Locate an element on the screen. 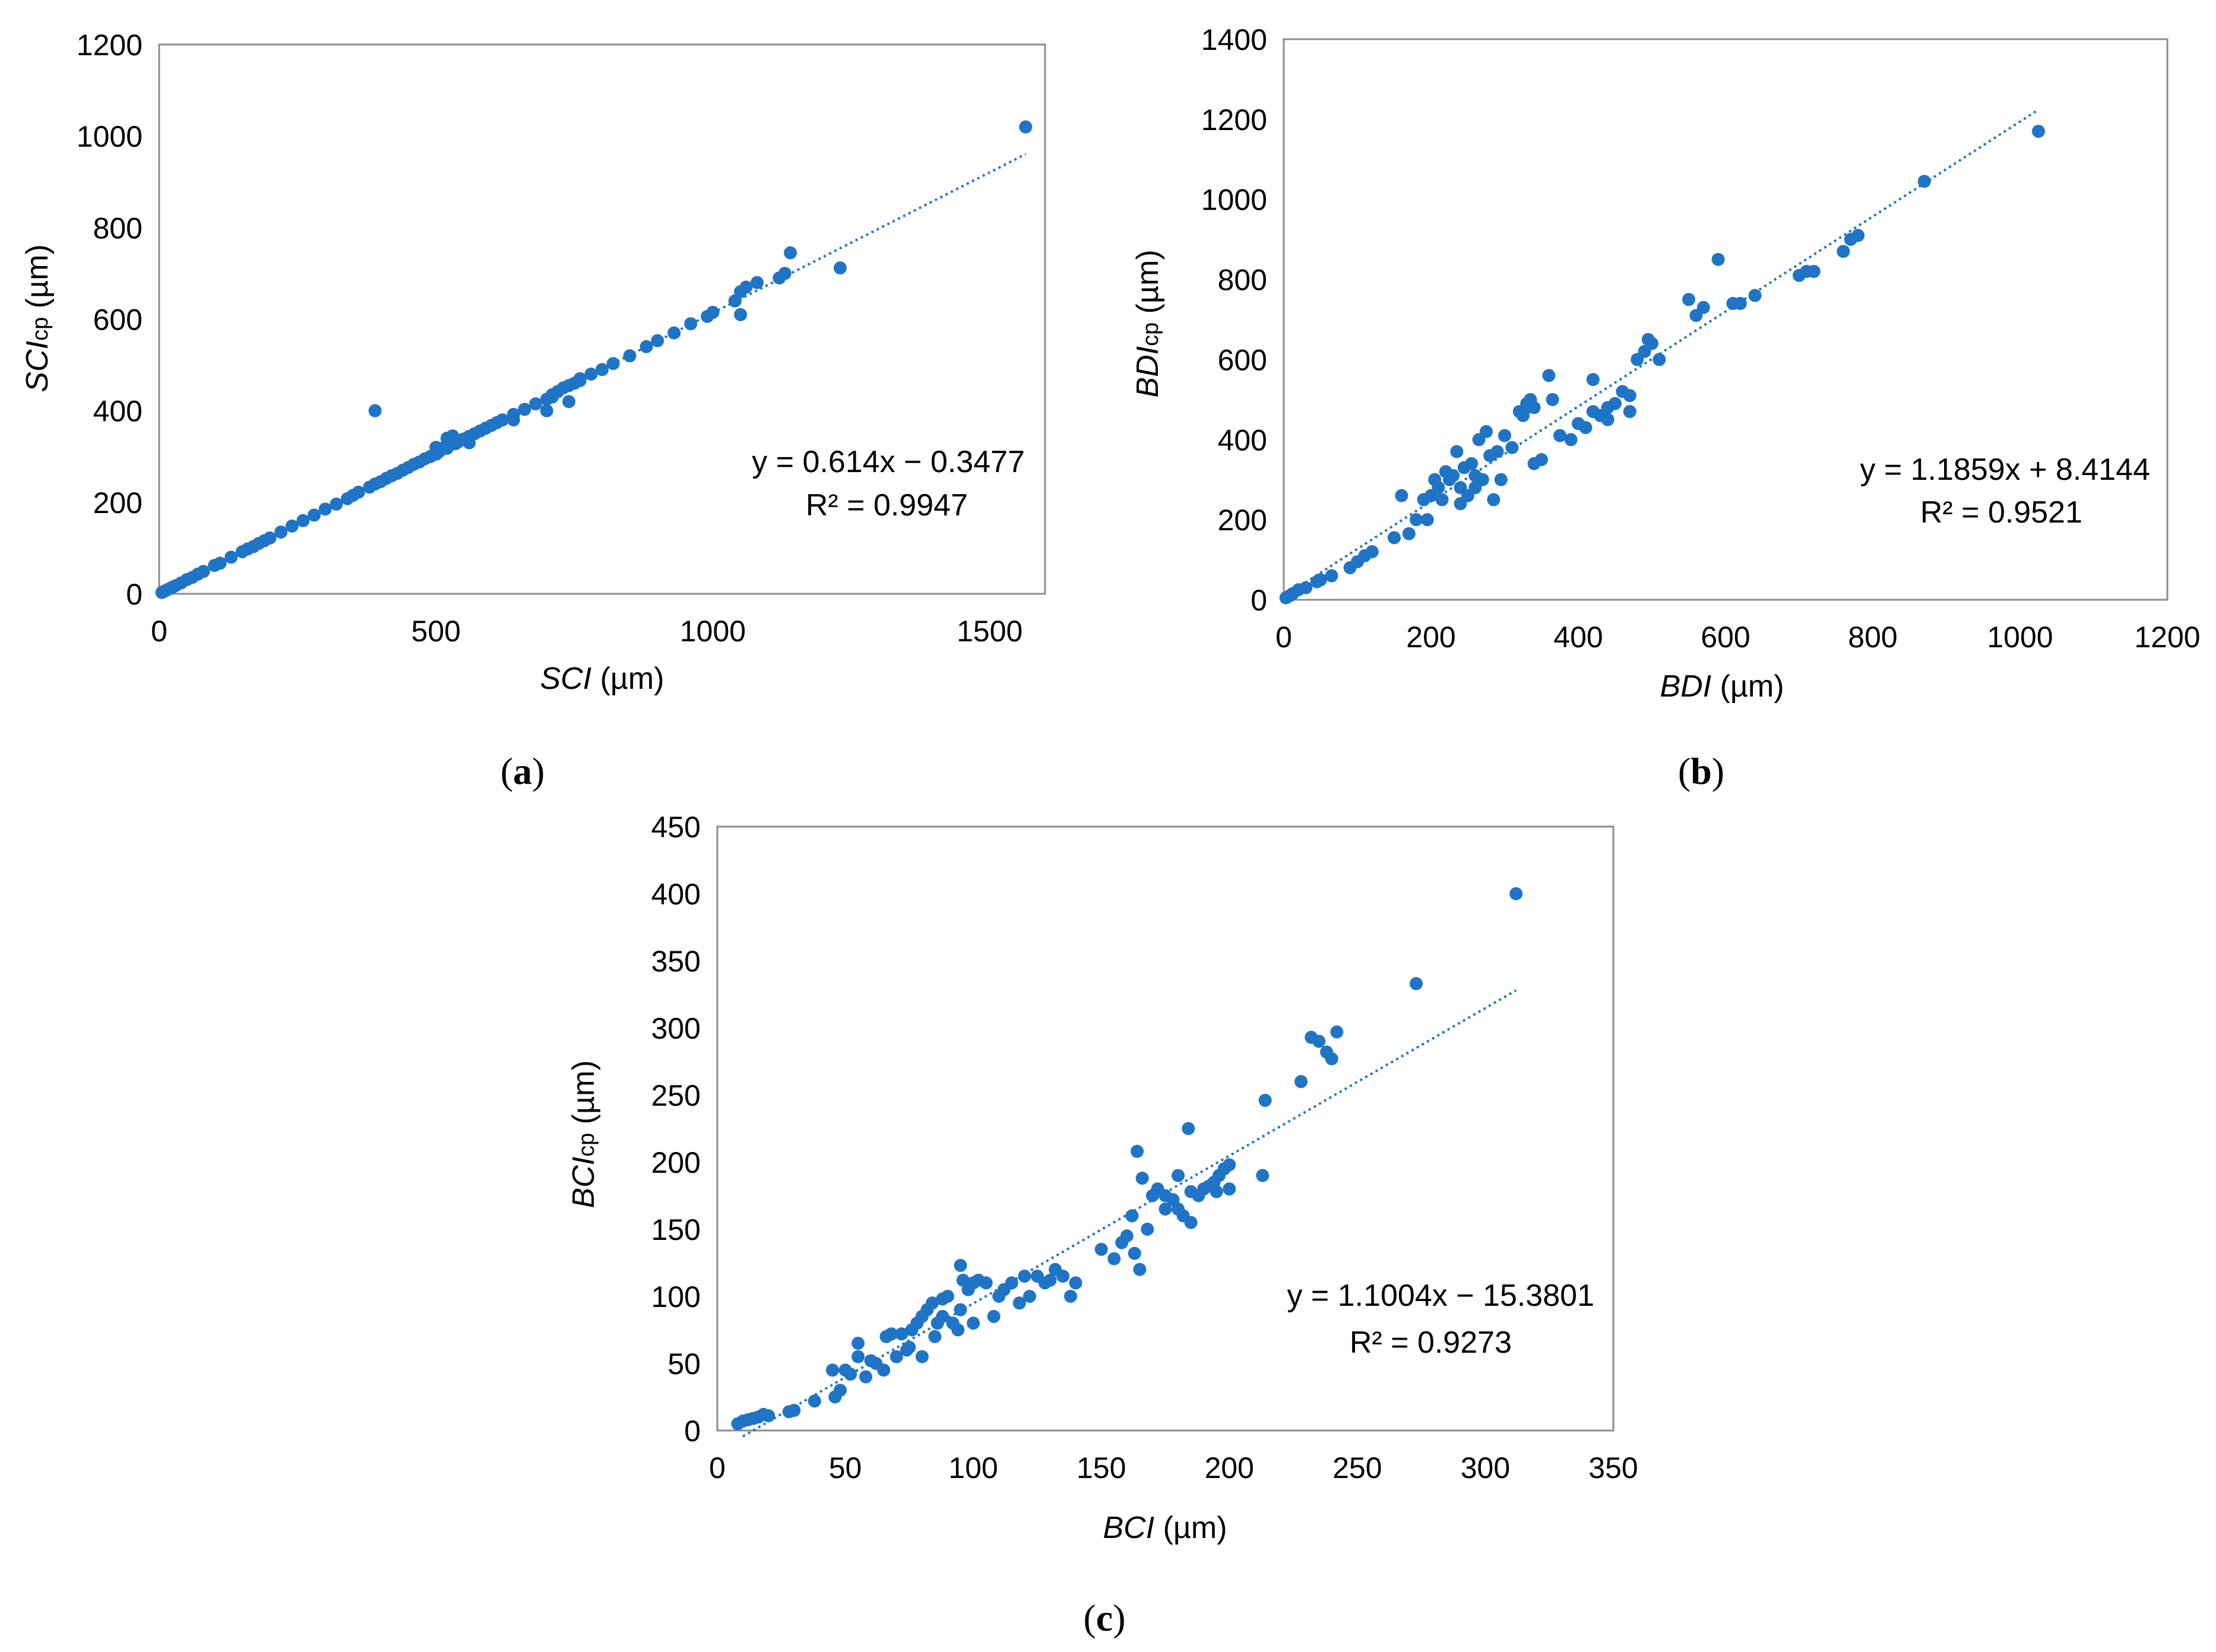  x-axis-label-symbol: BCI is located at coordinates (1128, 1528).